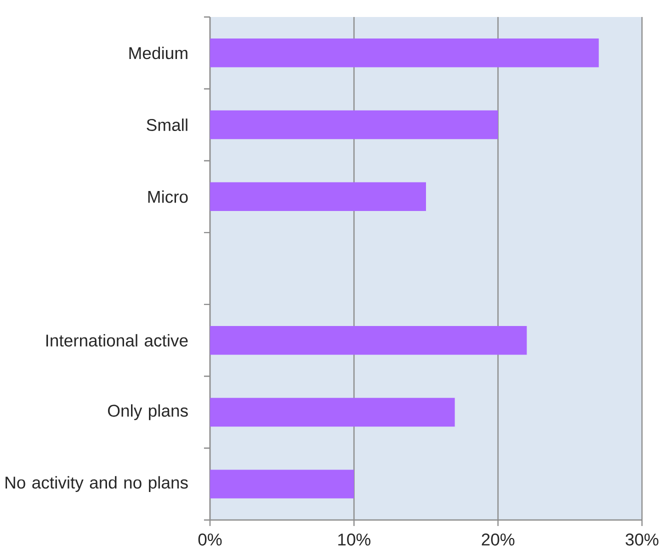 The image size is (665, 554). What do you see at coordinates (642, 540) in the screenshot?
I see `x-tick-label: 30%` at bounding box center [642, 540].